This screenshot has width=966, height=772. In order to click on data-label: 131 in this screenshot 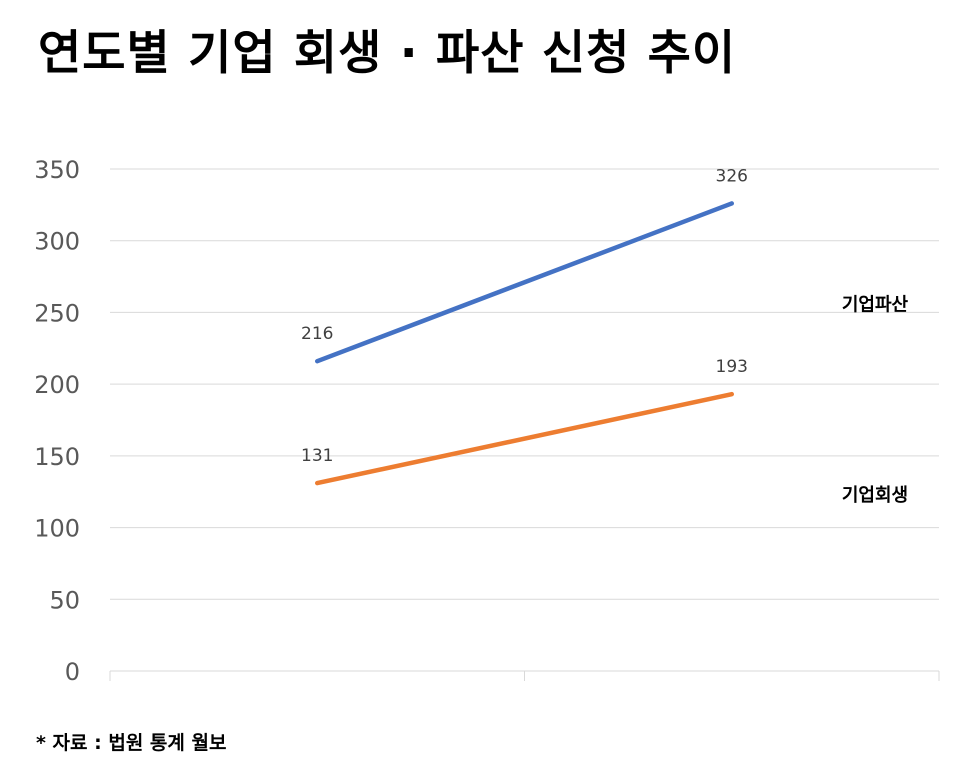, I will do `click(317, 456)`.